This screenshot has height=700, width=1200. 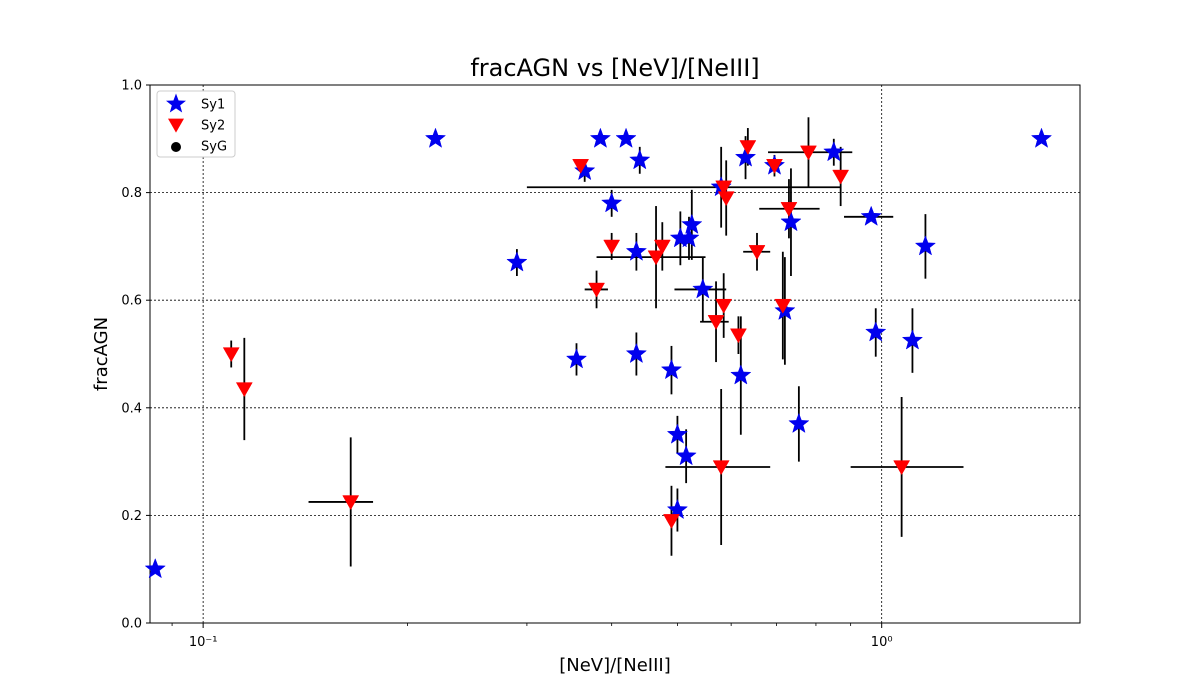 What do you see at coordinates (213, 105) in the screenshot?
I see `legend-label: Sy1` at bounding box center [213, 105].